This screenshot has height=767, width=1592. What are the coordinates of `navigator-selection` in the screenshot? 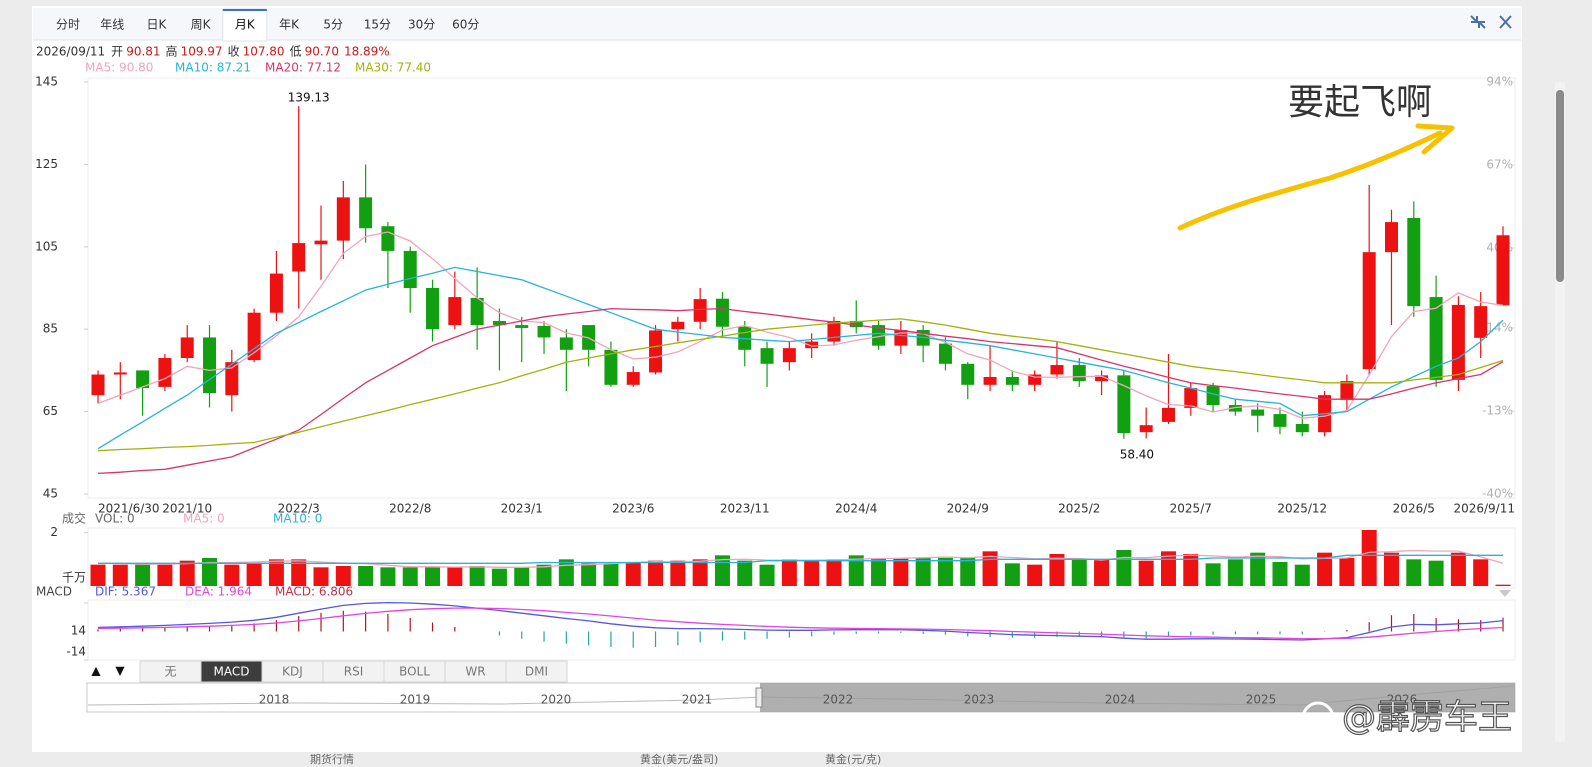 It's located at (1137, 697).